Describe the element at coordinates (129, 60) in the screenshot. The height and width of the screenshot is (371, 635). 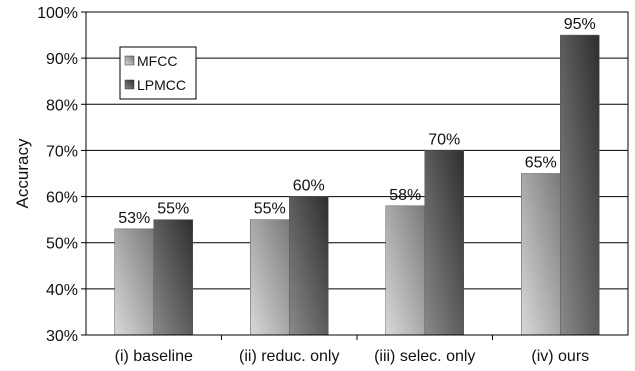
I see `legend-swatch-mfcc` at that location.